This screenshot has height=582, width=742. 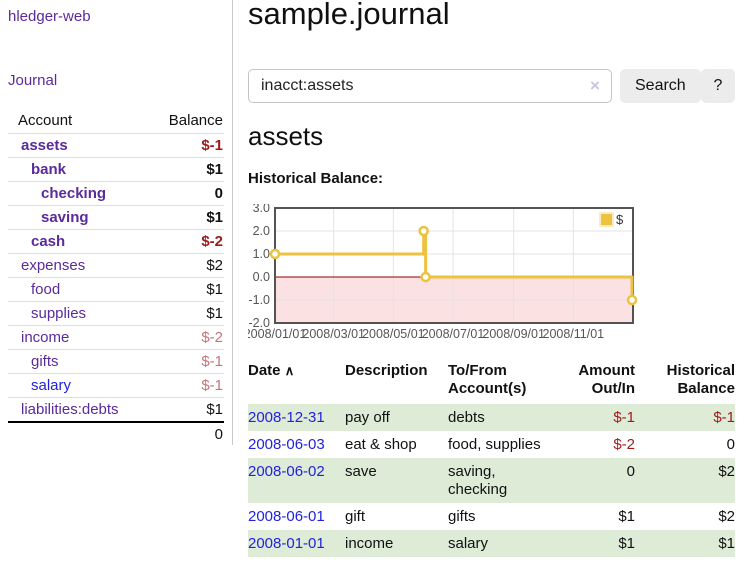 I want to click on search-button: Search, so click(x=660, y=86).